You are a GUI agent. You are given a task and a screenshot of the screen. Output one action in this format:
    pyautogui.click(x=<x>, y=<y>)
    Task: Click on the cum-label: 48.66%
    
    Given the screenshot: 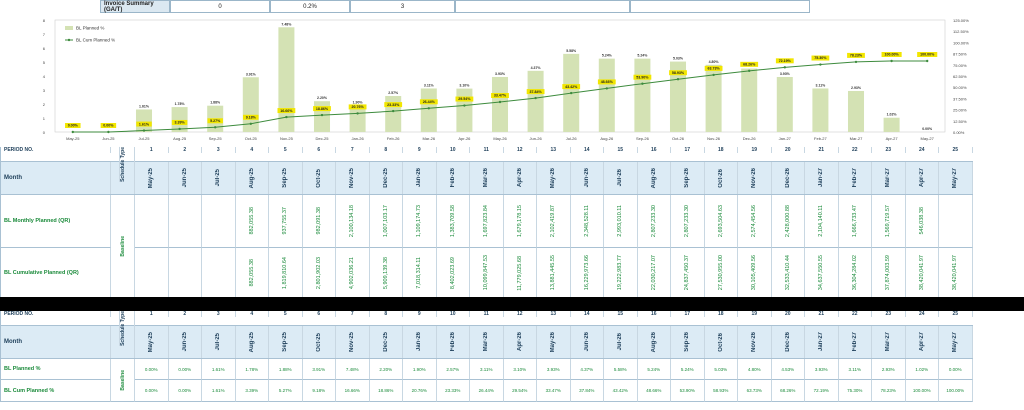 What is the action you would take?
    pyautogui.click(x=607, y=82)
    